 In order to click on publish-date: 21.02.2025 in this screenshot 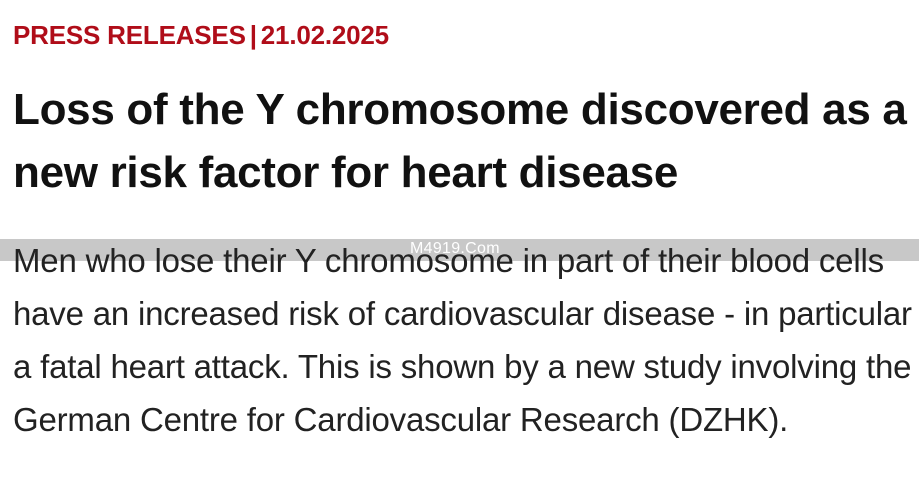, I will do `click(324, 35)`.